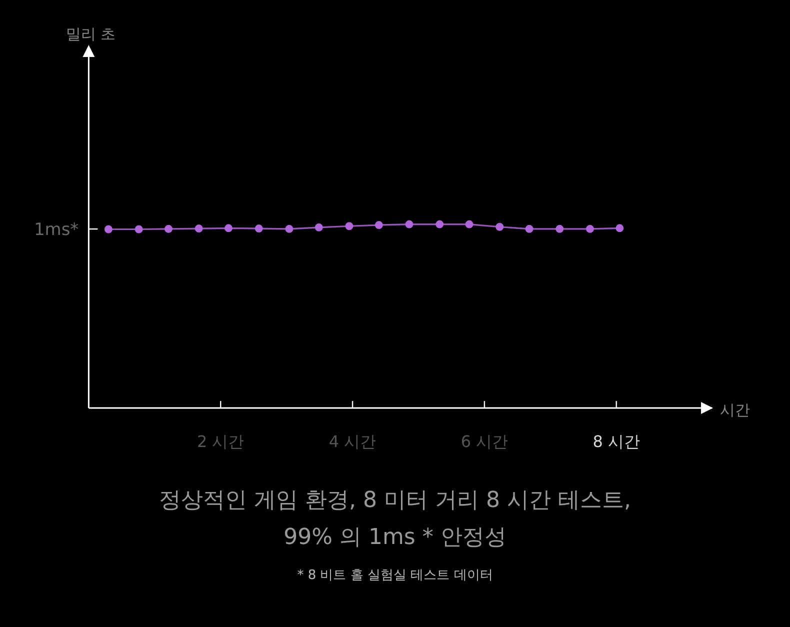 This screenshot has height=627, width=790. Describe the element at coordinates (395, 575) in the screenshot. I see `text: * 8 비트 홀 실험실 테스트 데이터` at that location.